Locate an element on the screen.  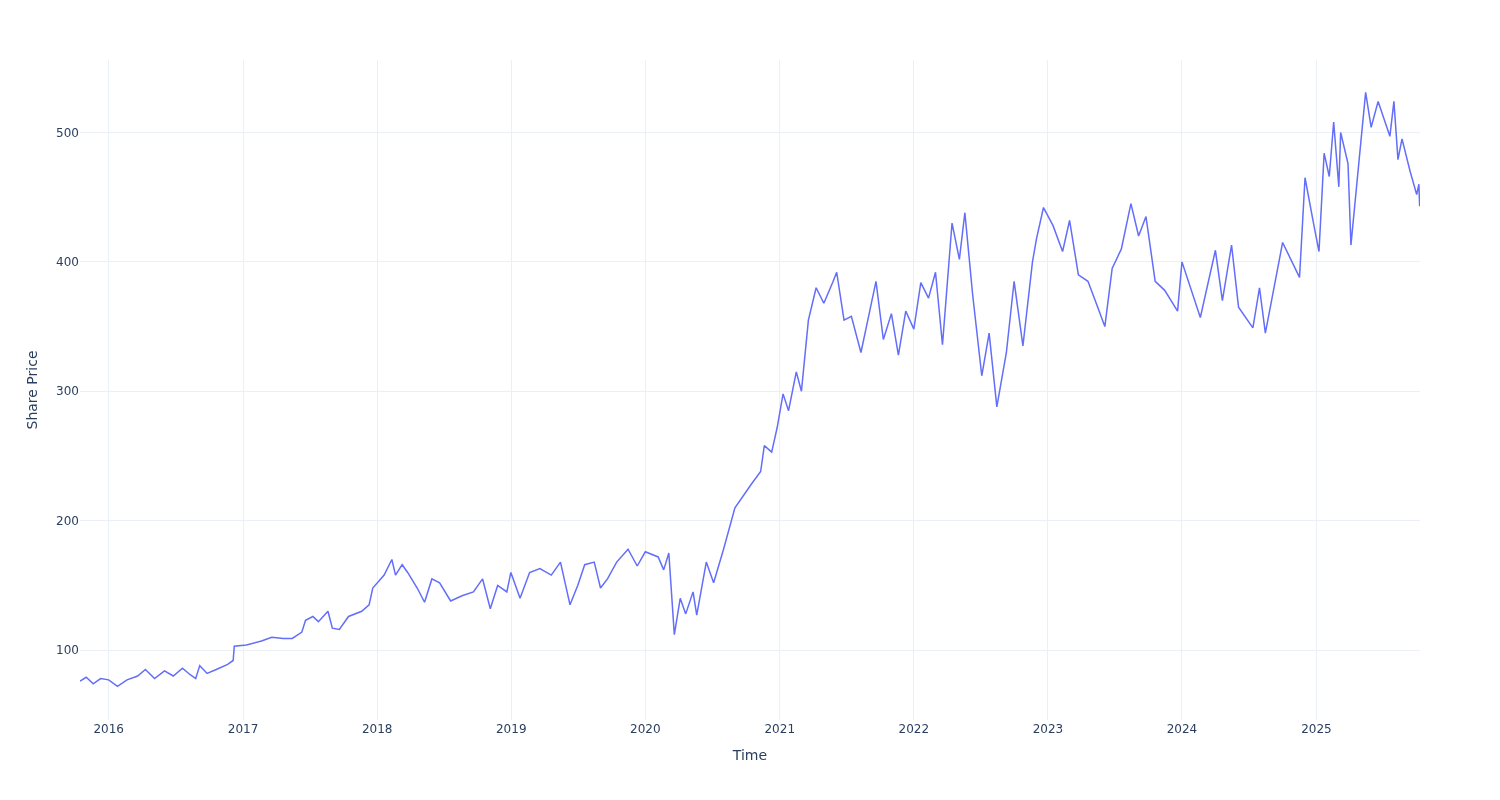
y-tick-label: 300 is located at coordinates (67, 391).